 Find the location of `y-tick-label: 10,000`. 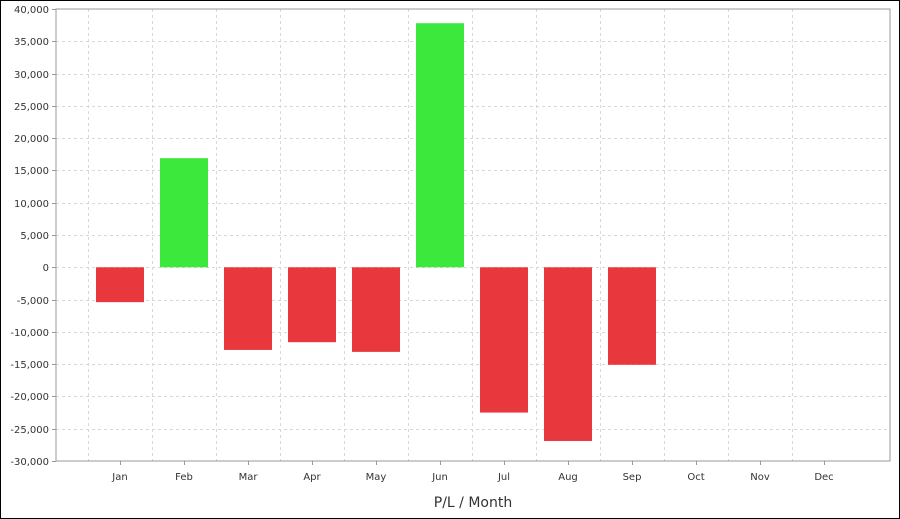

y-tick-label: 10,000 is located at coordinates (31, 204).